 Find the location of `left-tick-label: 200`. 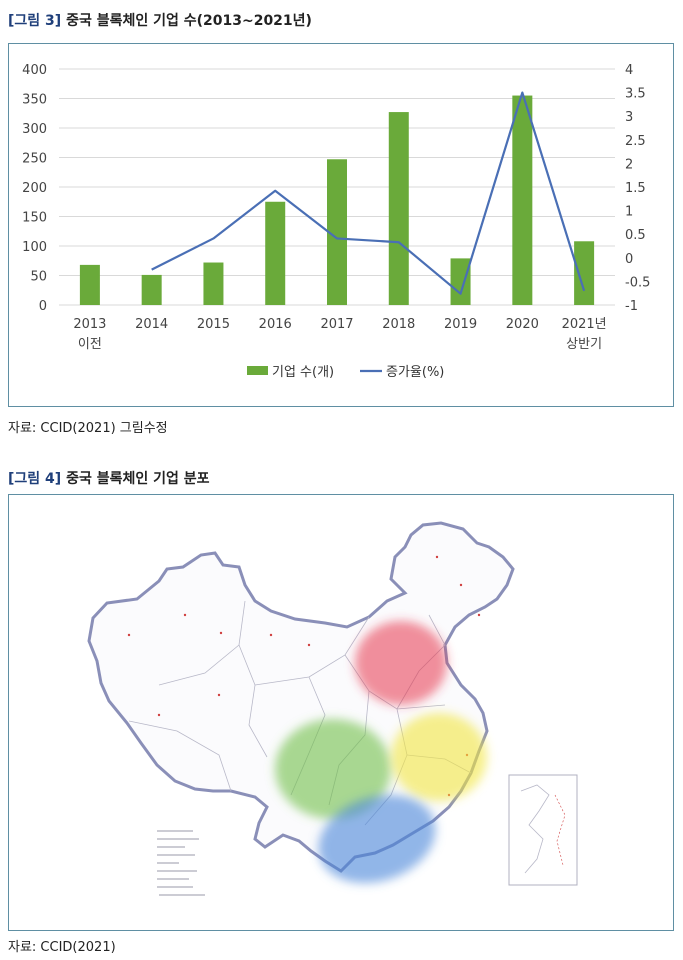

left-tick-label: 200 is located at coordinates (34, 188).